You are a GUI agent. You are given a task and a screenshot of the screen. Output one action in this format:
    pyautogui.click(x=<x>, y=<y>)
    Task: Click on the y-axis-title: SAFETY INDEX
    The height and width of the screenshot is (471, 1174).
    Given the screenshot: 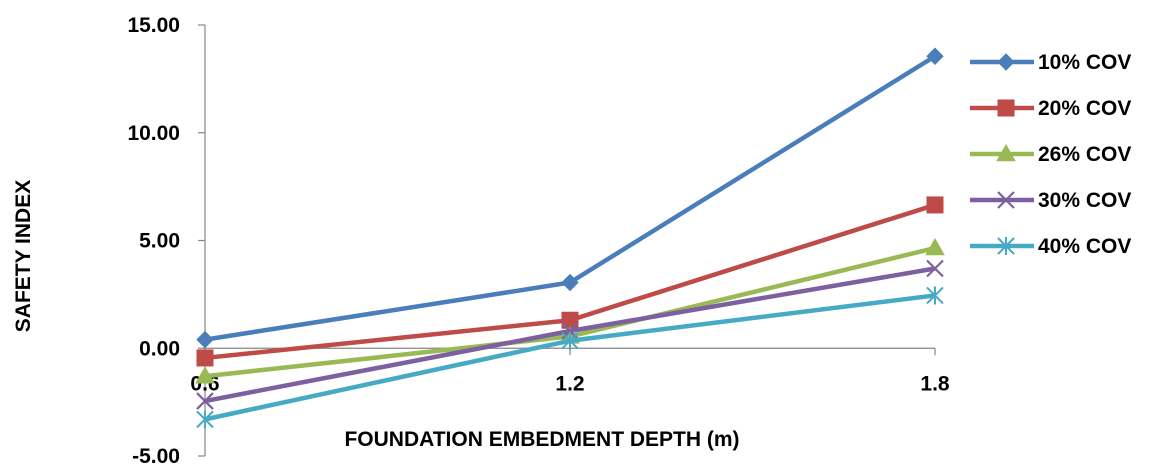 What is the action you would take?
    pyautogui.click(x=23, y=256)
    